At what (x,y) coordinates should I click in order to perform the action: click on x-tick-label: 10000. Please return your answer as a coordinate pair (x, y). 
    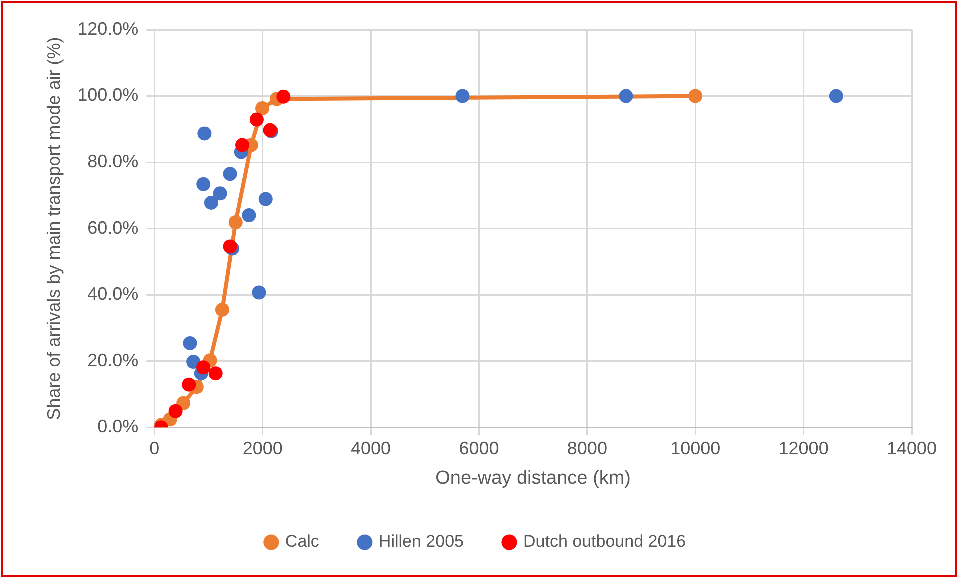
    Looking at the image, I should click on (695, 448).